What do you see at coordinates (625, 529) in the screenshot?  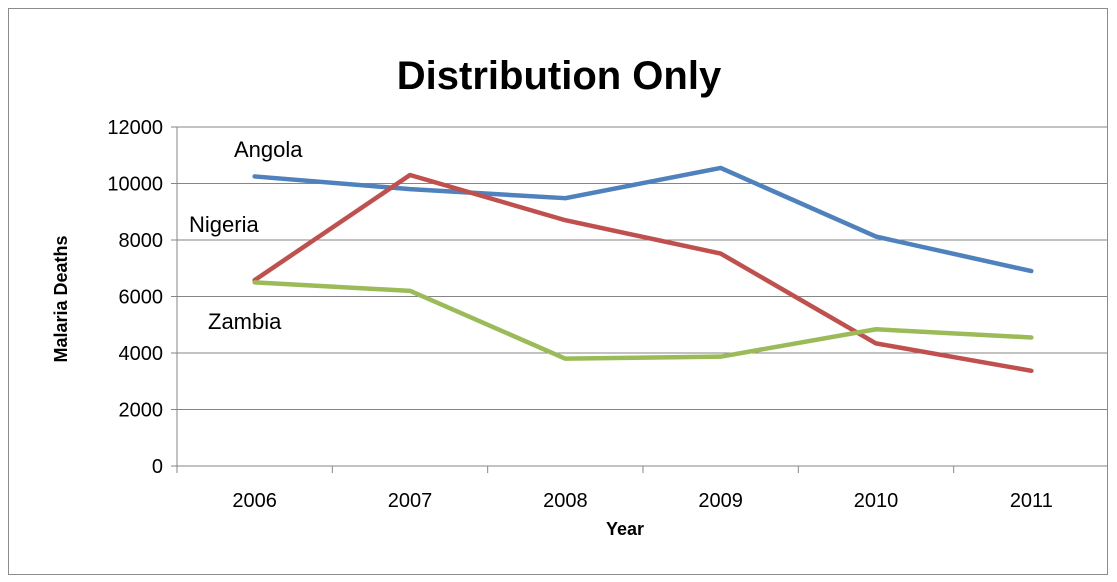 I see `x-axis-title: Year` at bounding box center [625, 529].